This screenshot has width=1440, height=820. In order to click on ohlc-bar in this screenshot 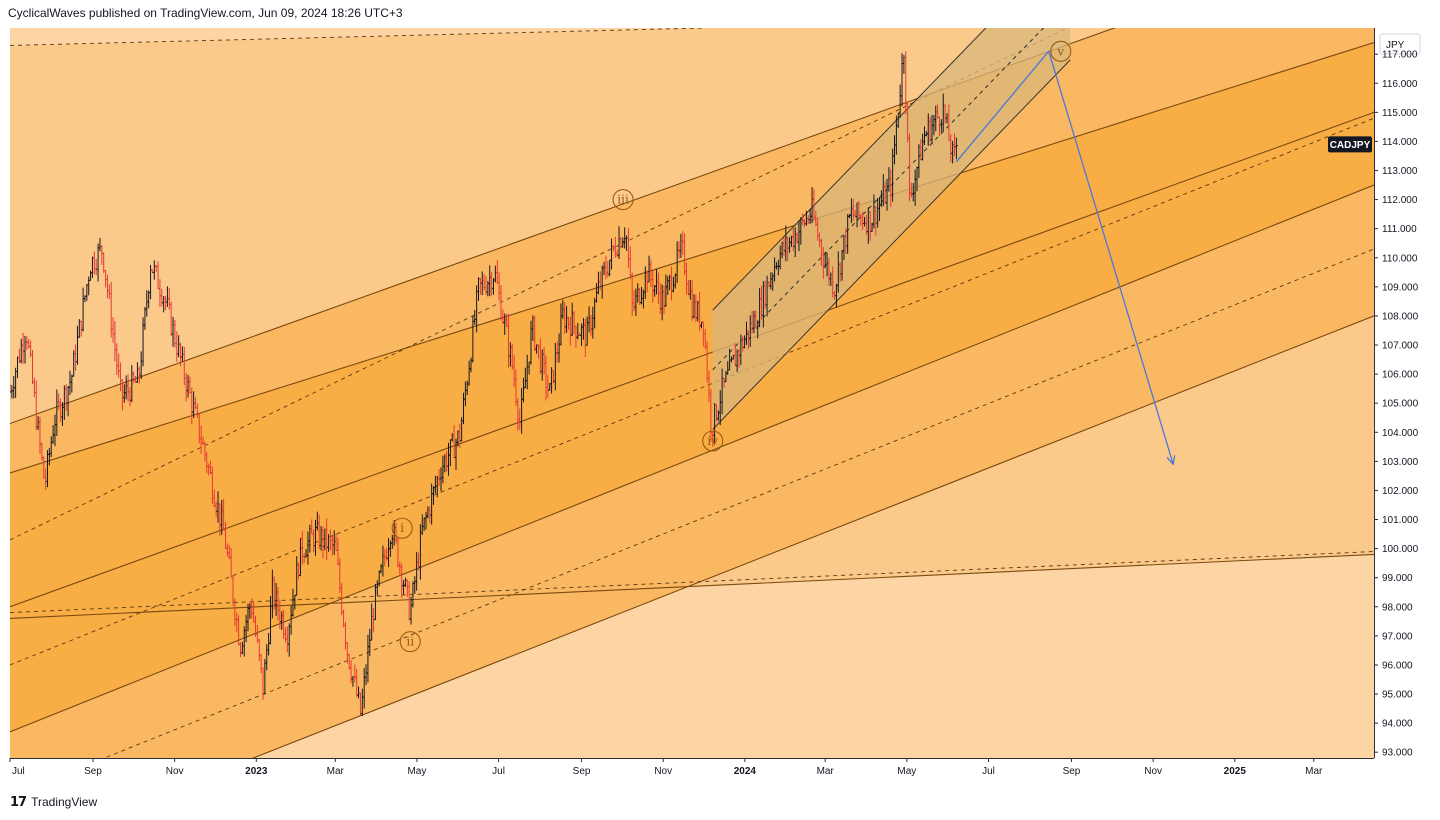, I will do `click(956, 148)`.